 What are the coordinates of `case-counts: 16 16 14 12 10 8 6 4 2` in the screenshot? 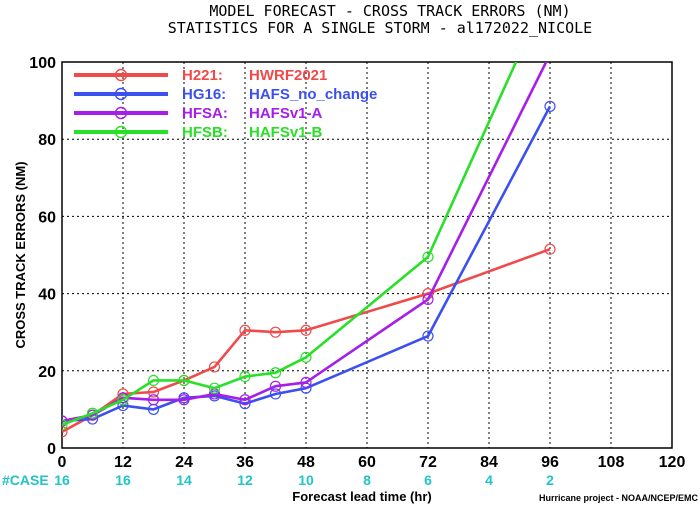 It's located at (304, 480).